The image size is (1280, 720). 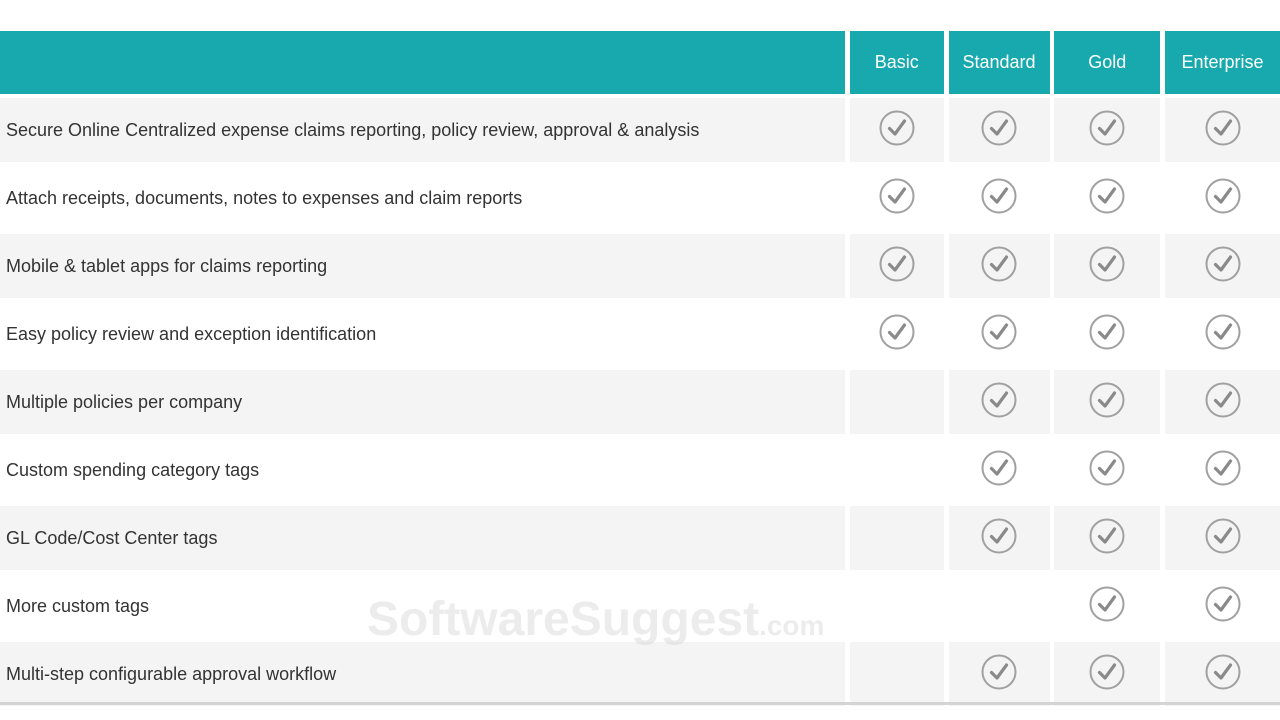 I want to click on feature-label: More custom tags, so click(x=78, y=605).